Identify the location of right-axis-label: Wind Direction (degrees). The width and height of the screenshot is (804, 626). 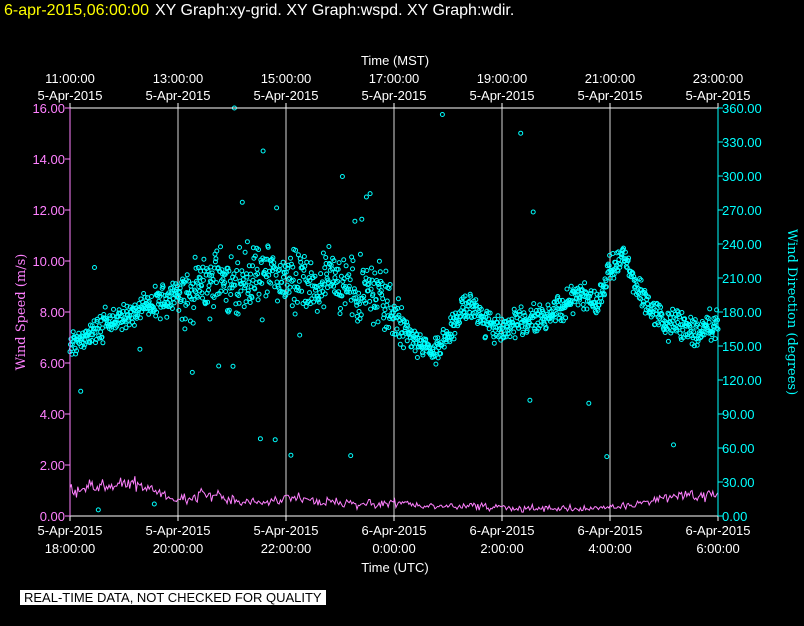
(791, 312).